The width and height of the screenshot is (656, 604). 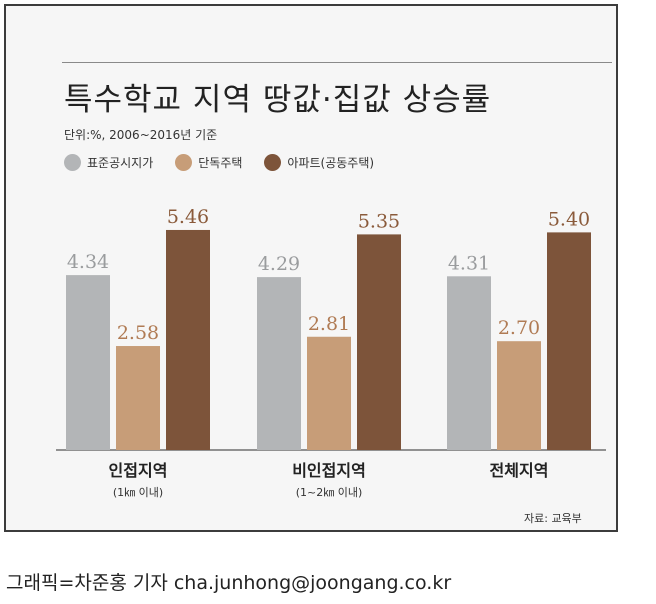 I want to click on legend-label-apartment: 아파트(공동주택), so click(x=331, y=163).